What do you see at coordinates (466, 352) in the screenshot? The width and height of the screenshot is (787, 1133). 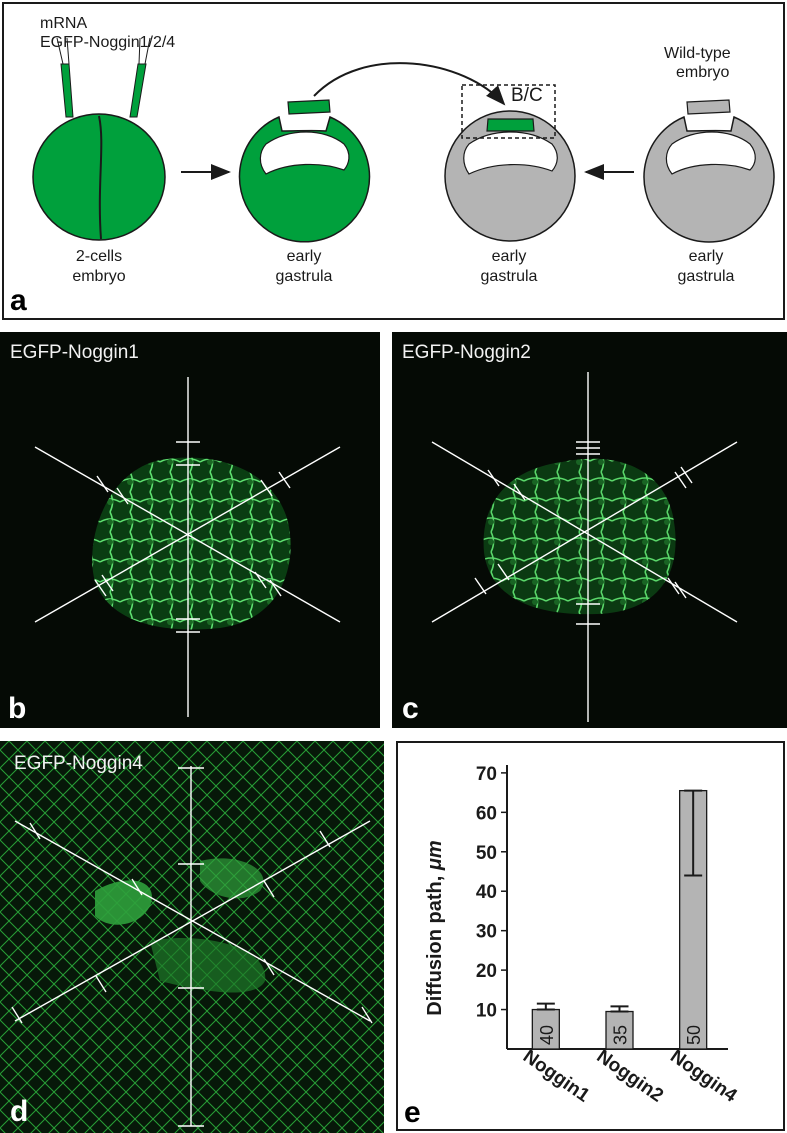 I see `noggin2-title: EGFP-Noggin2` at bounding box center [466, 352].